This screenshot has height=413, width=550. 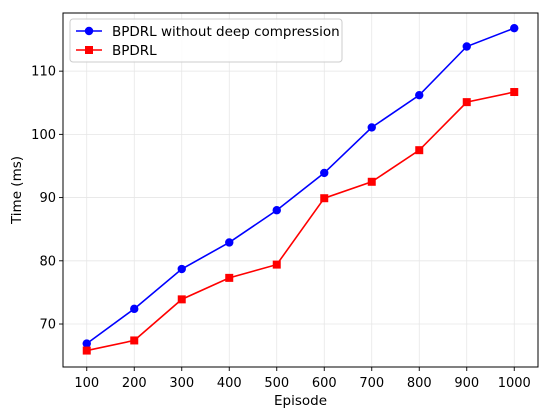 What do you see at coordinates (514, 383) in the screenshot?
I see `x-tick-label: 1000` at bounding box center [514, 383].